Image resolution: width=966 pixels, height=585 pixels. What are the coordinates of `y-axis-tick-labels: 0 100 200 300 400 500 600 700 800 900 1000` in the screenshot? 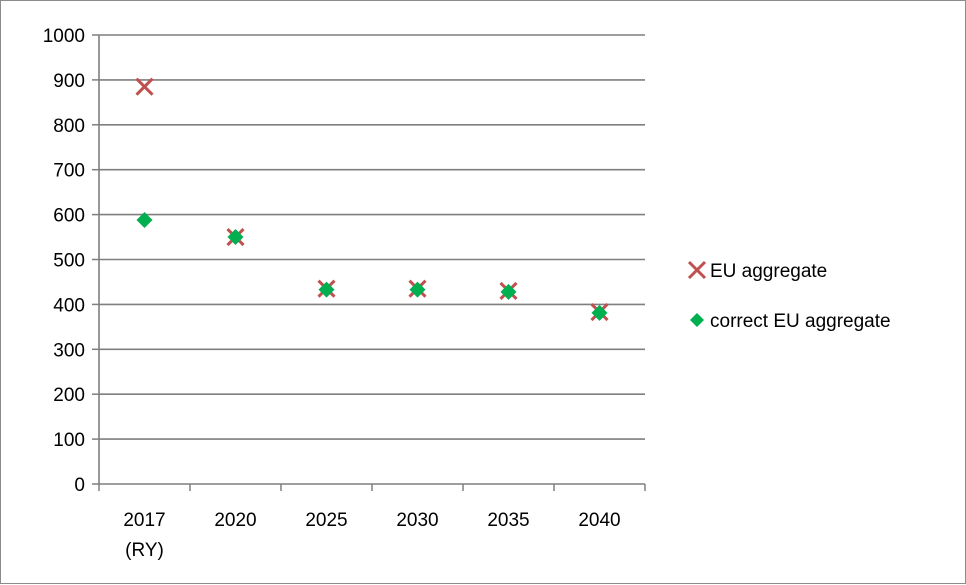 It's located at (64, 261).